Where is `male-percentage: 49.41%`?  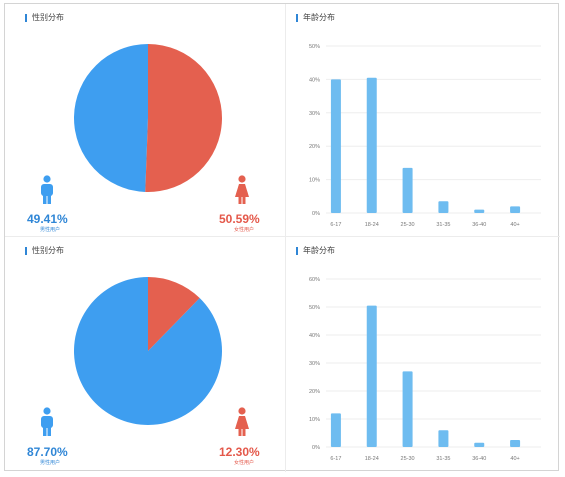
male-percentage: 49.41% is located at coordinates (47, 219).